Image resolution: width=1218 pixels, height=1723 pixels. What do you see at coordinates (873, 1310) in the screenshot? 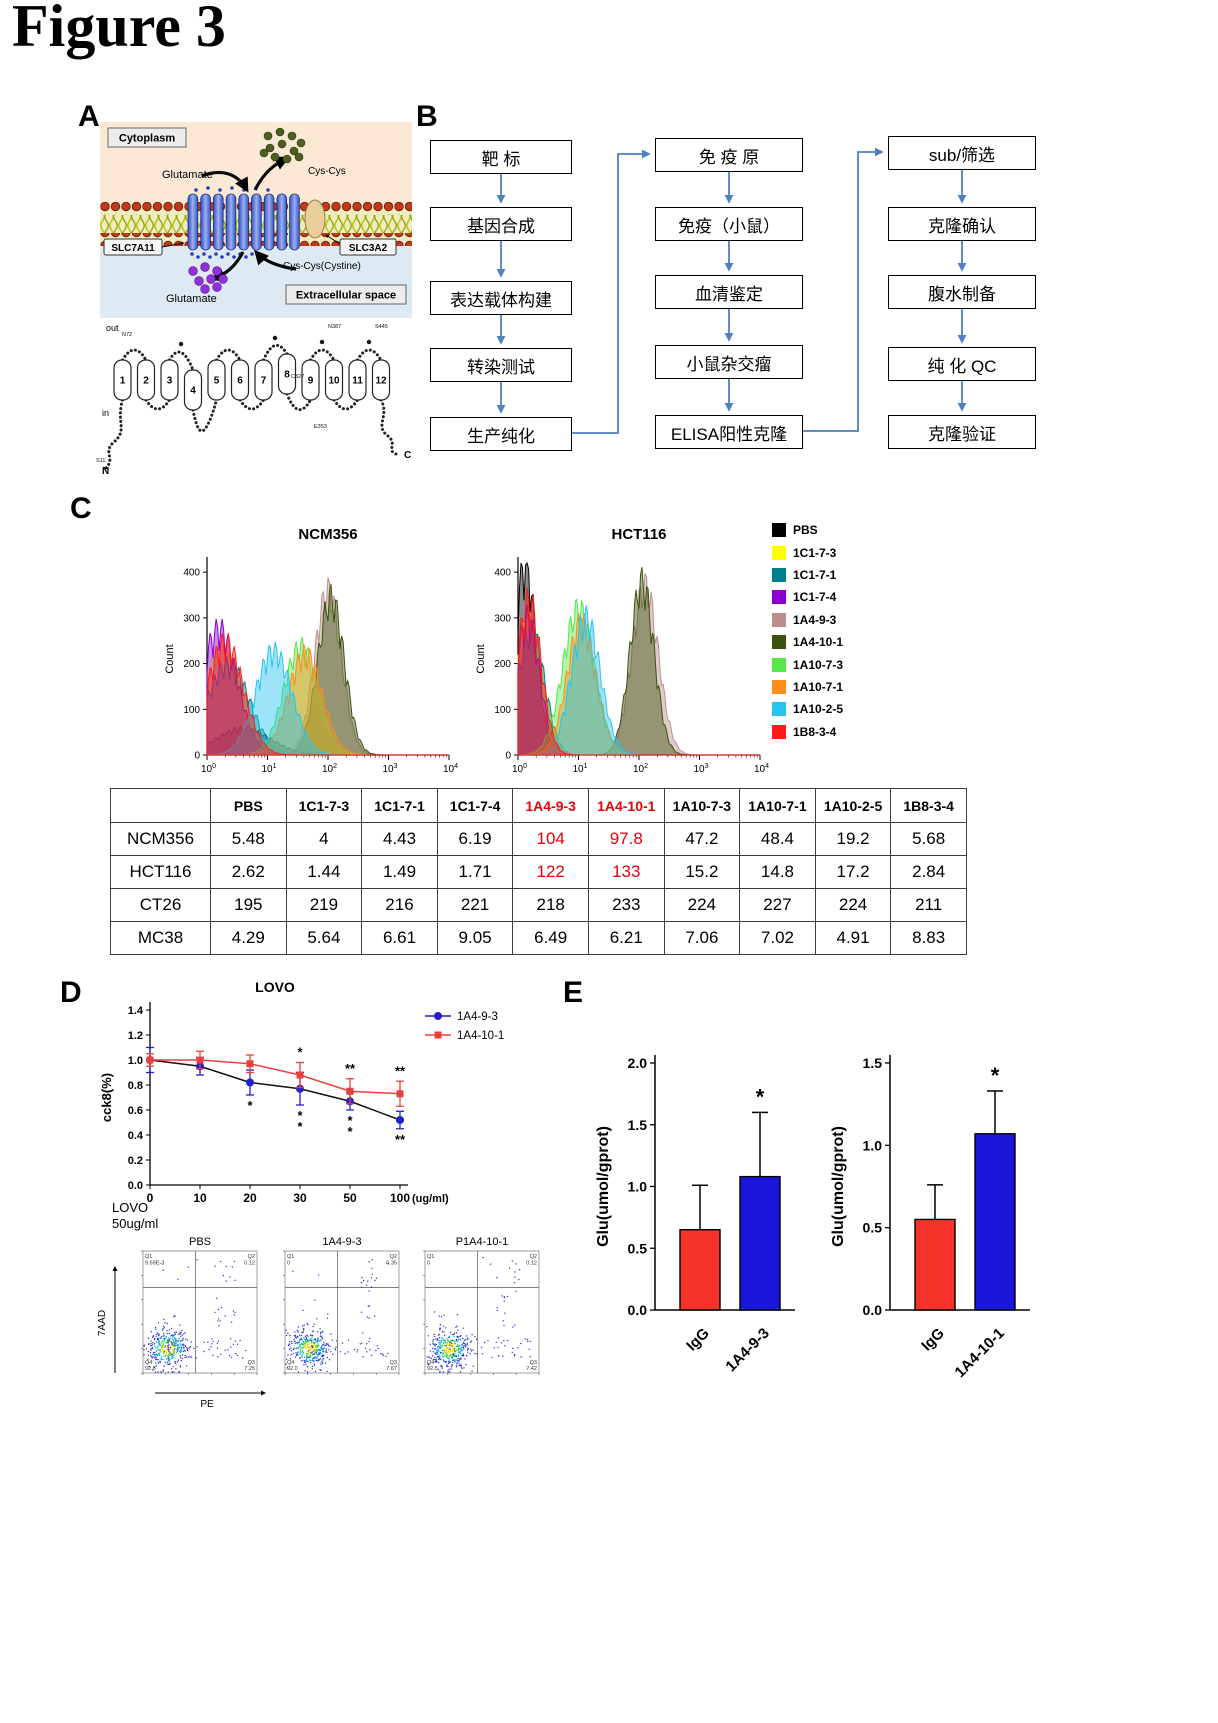
I see `svg-text: 0.0` at bounding box center [873, 1310].